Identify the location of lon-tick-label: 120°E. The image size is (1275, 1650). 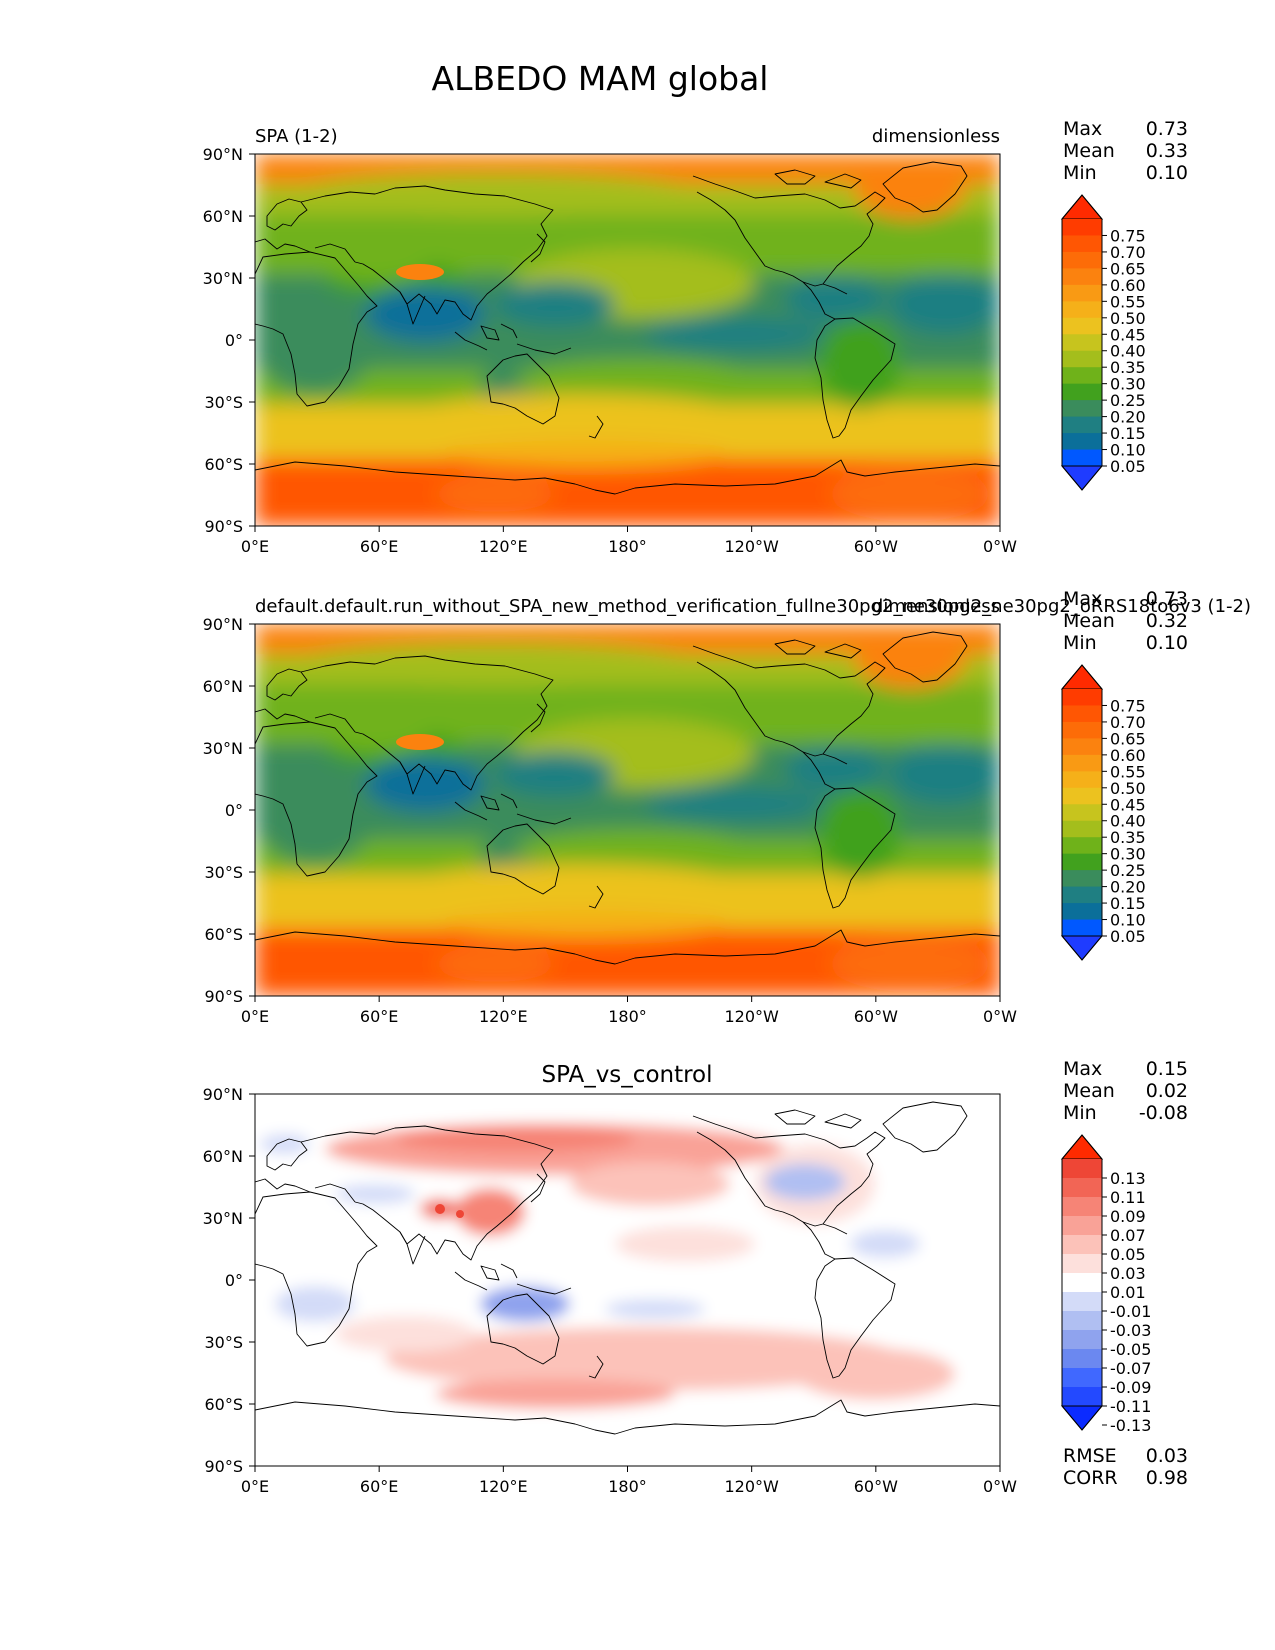
(503, 1016).